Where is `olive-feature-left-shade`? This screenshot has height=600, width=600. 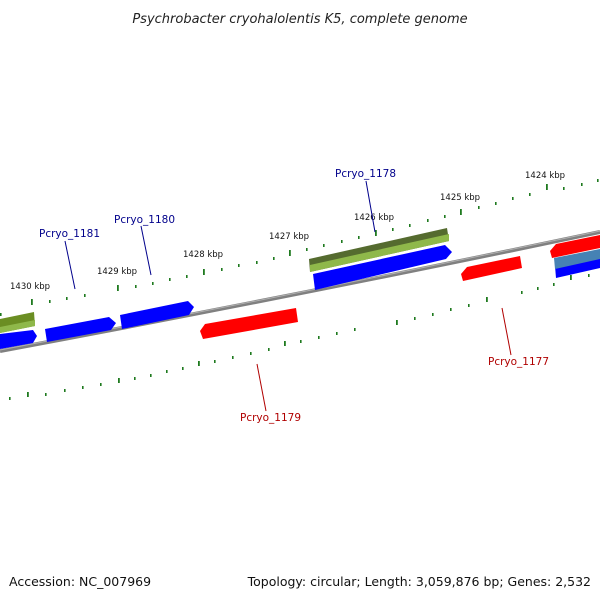 olive-feature-left-shade is located at coordinates (17, 326).